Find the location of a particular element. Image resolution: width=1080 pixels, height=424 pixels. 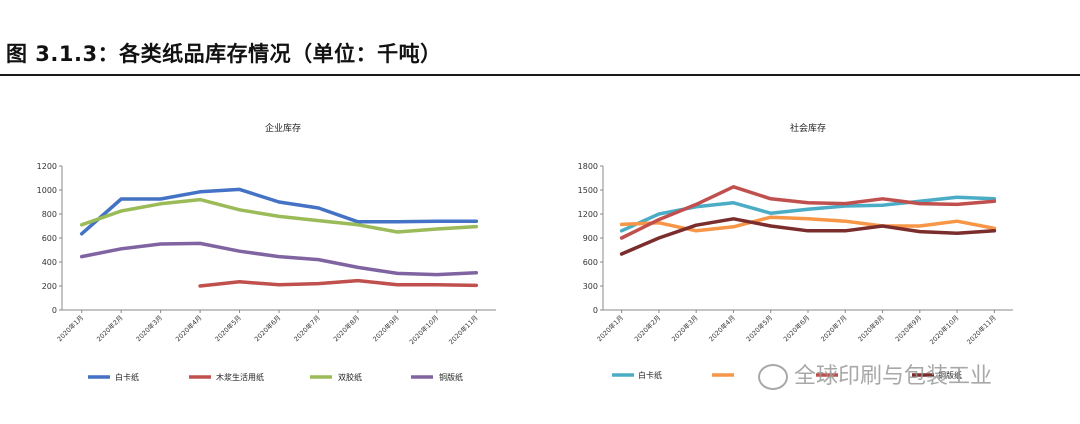

y-tick-label: 900 is located at coordinates (590, 238).